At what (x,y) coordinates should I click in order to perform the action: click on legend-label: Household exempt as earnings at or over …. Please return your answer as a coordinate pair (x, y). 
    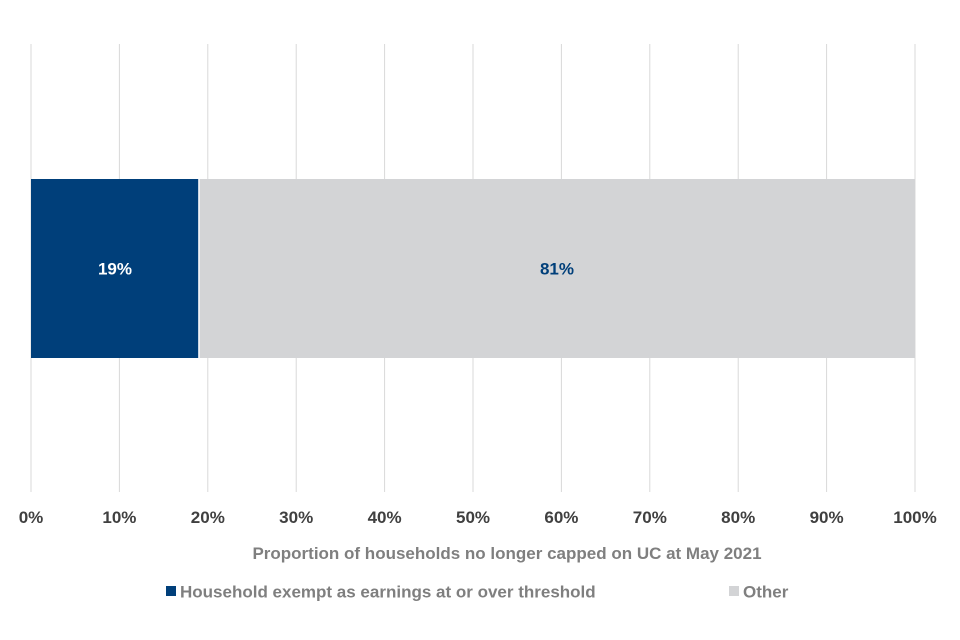
    Looking at the image, I should click on (388, 592).